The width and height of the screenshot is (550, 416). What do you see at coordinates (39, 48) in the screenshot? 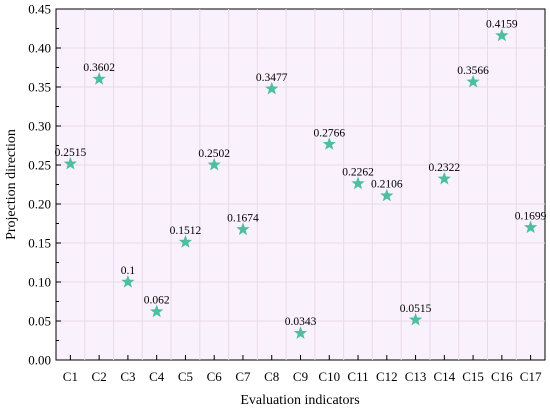
I see `y-tick-label: 0.40` at bounding box center [39, 48].